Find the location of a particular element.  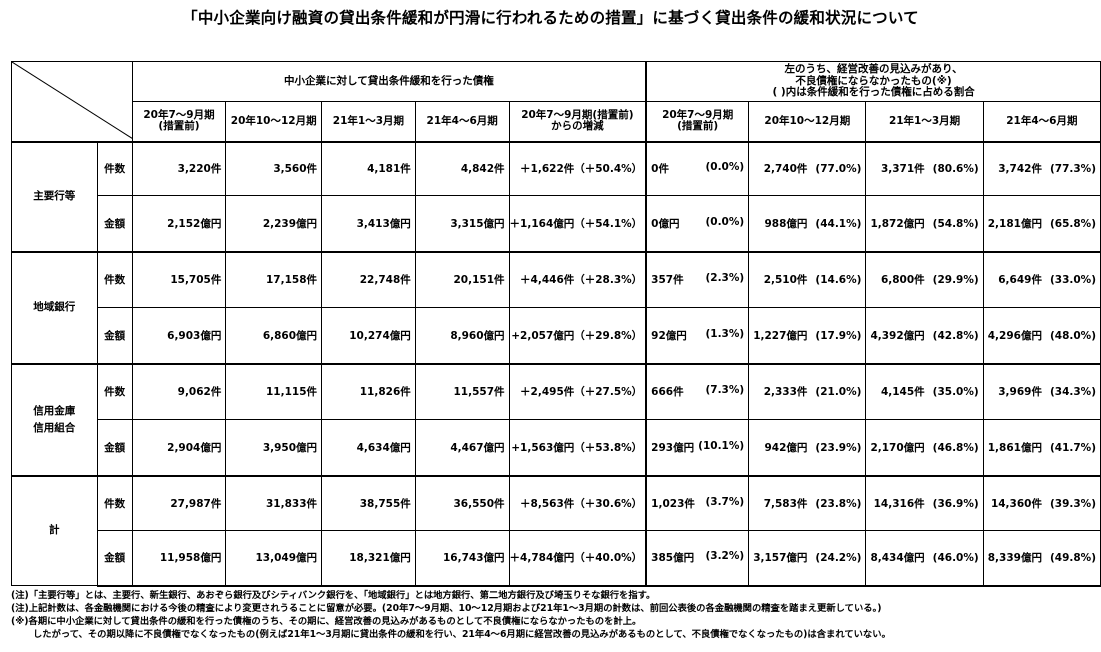

improved-cell: 7,583件 (23.8%) is located at coordinates (807, 502).